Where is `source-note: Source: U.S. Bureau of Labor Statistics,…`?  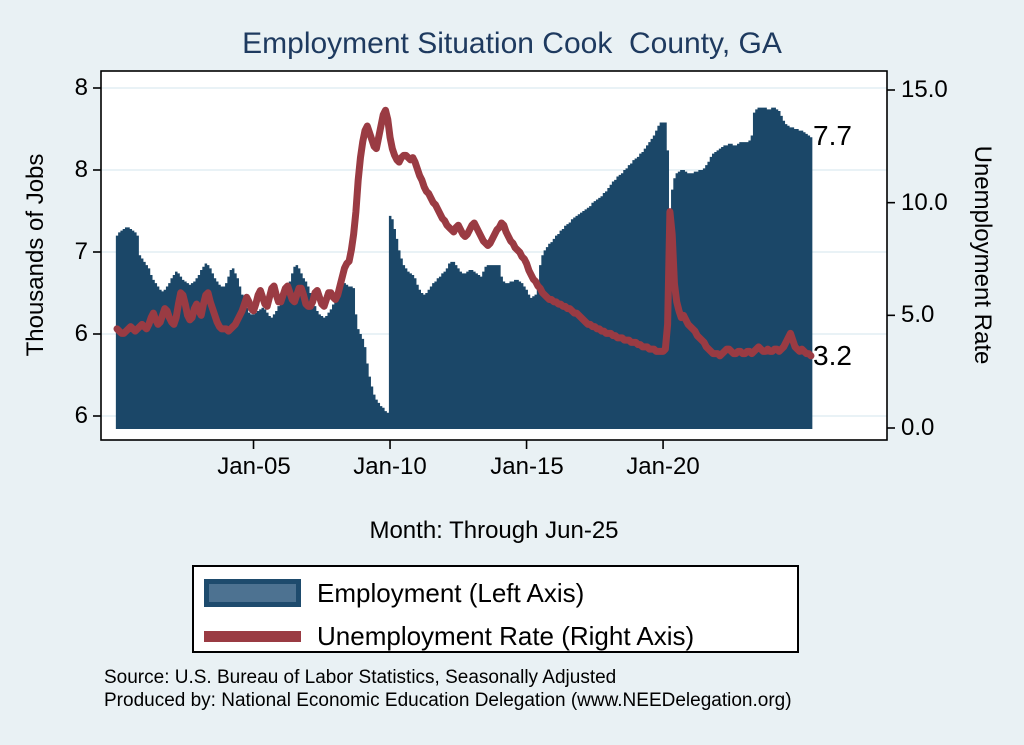 source-note: Source: U.S. Bureau of Labor Statistics,… is located at coordinates (360, 677).